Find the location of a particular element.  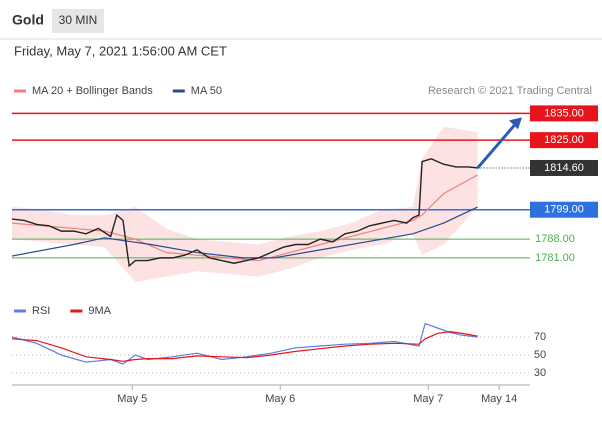

level-label: 1781.00 is located at coordinates (555, 258).